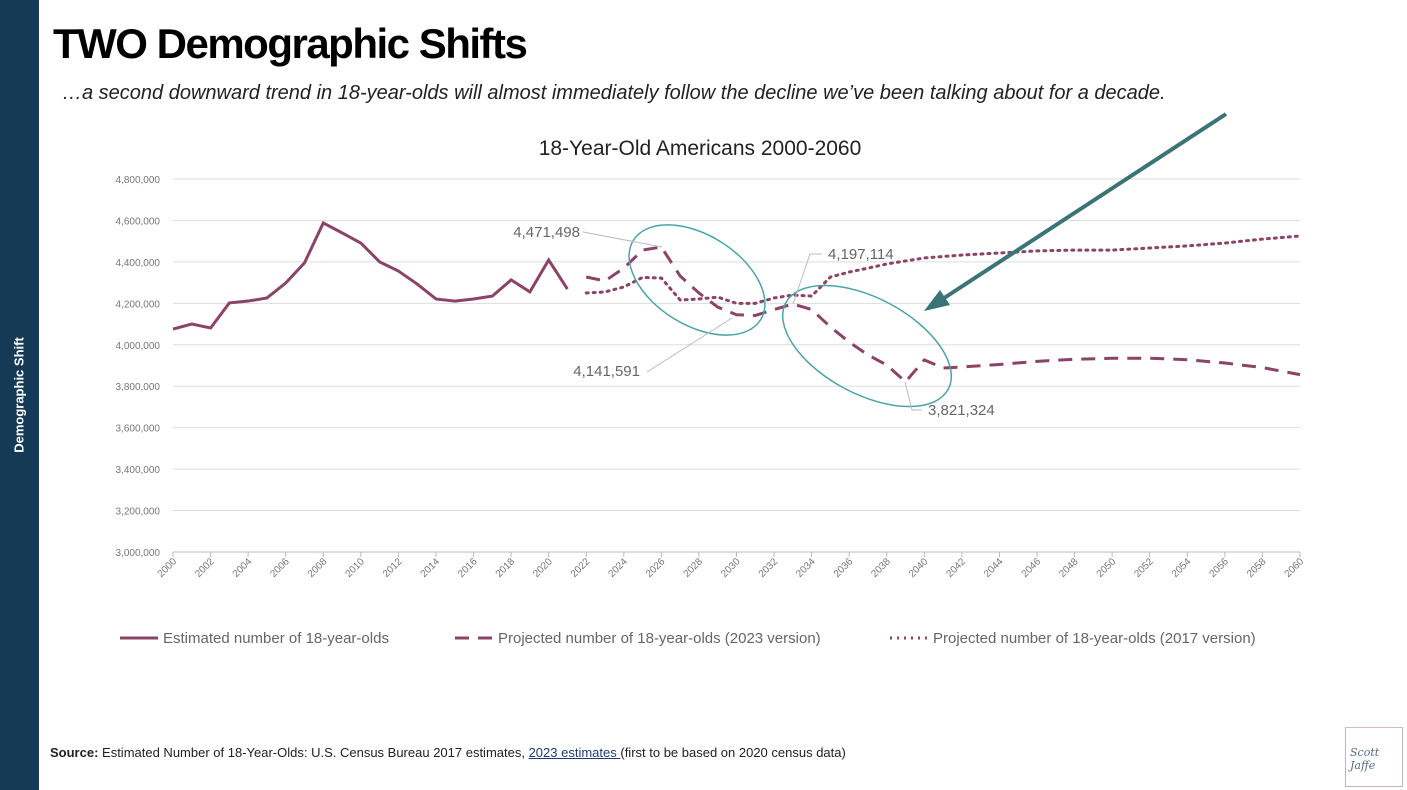  I want to click on x-tick-label: 2024, so click(618, 568).